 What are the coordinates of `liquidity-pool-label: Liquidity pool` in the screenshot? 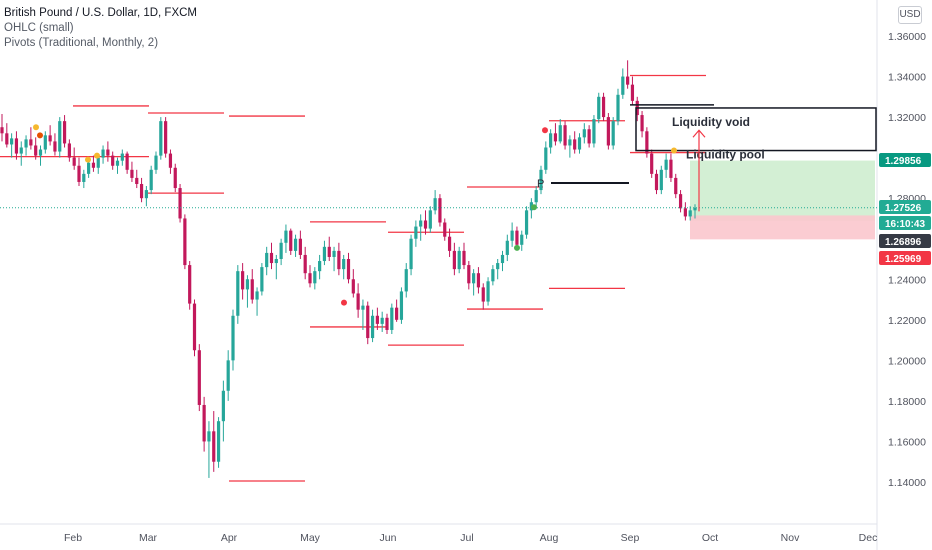 It's located at (725, 155).